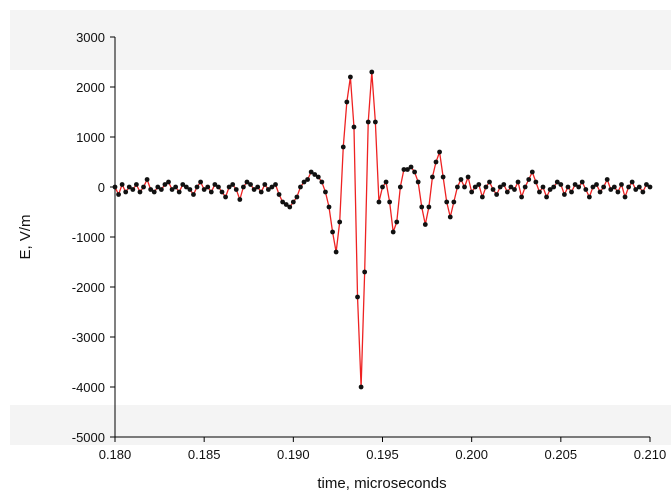 Image resolution: width=671 pixels, height=502 pixels. Describe the element at coordinates (88, 437) in the screenshot. I see `y-tick-label: -5000` at that location.